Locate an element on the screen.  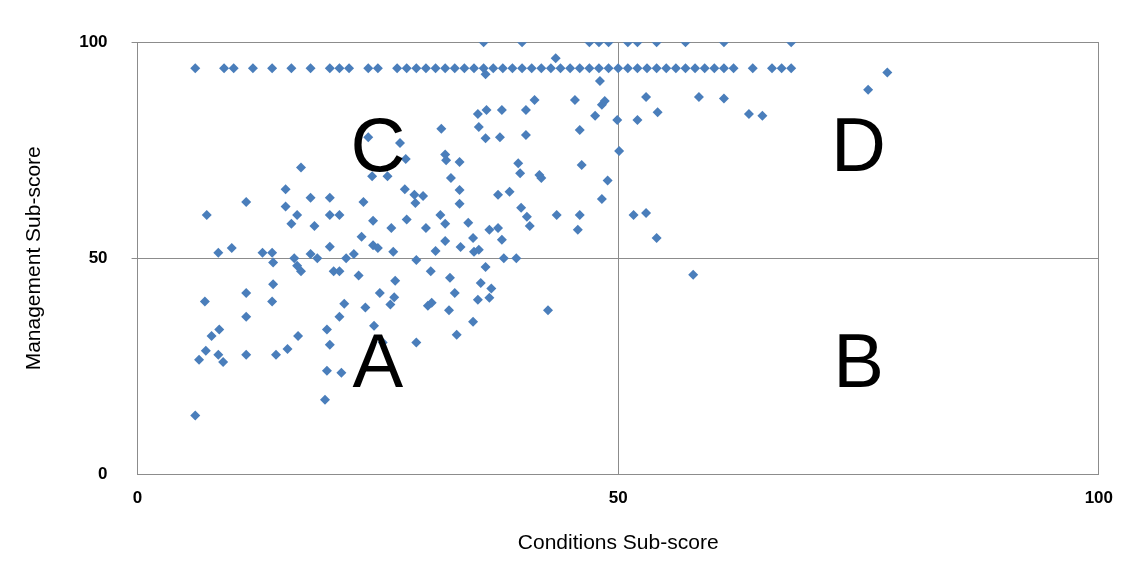
x-tick-label: 50 is located at coordinates (618, 498).